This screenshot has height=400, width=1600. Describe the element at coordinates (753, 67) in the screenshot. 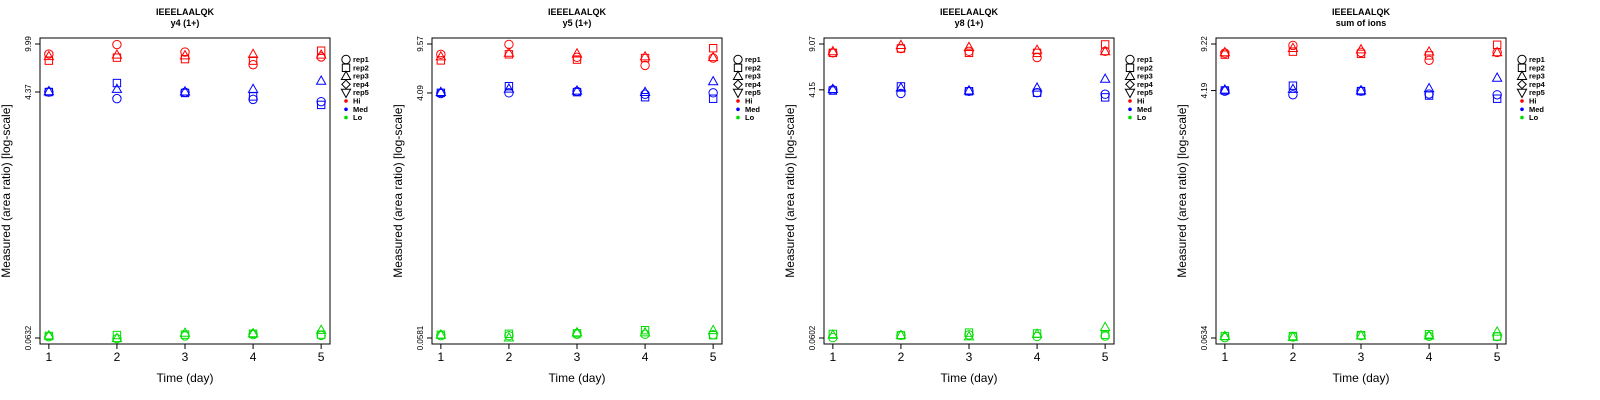

I see `legend-label: rep2` at that location.